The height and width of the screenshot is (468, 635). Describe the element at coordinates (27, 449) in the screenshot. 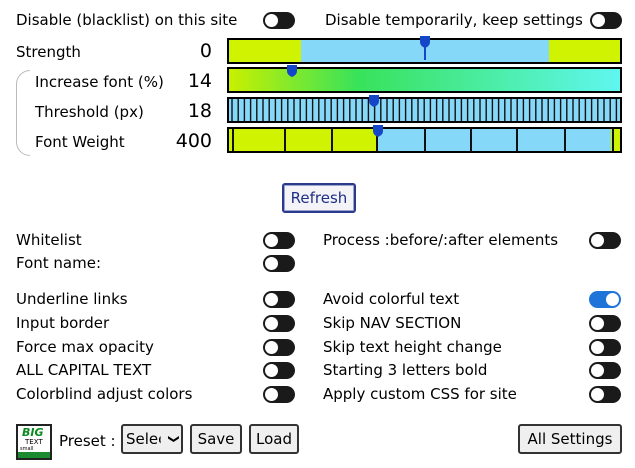

I see `logo-small-text: small` at that location.